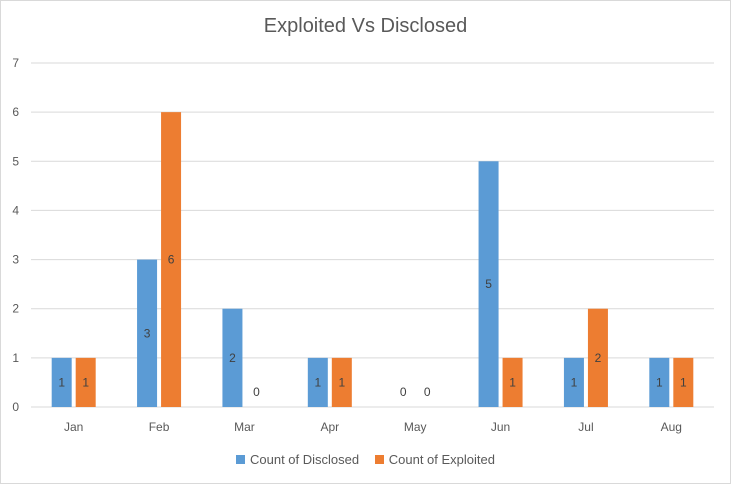 The height and width of the screenshot is (485, 731). What do you see at coordinates (15, 210) in the screenshot?
I see `y-tick-label: 4` at bounding box center [15, 210].